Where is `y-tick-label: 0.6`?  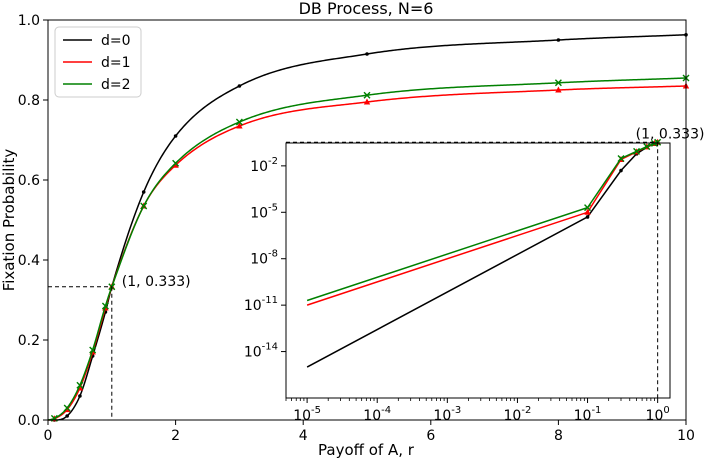
y-tick-label: 0.6 is located at coordinates (29, 181).